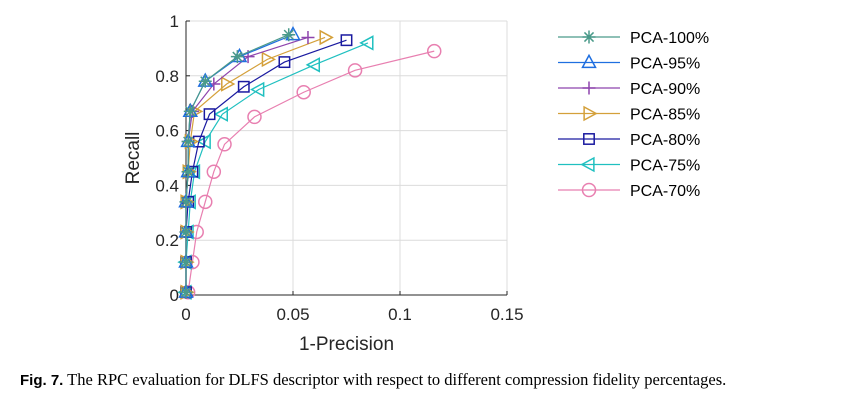 This screenshot has width=841, height=405. Describe the element at coordinates (133, 158) in the screenshot. I see `y-axis-label: Recall` at that location.